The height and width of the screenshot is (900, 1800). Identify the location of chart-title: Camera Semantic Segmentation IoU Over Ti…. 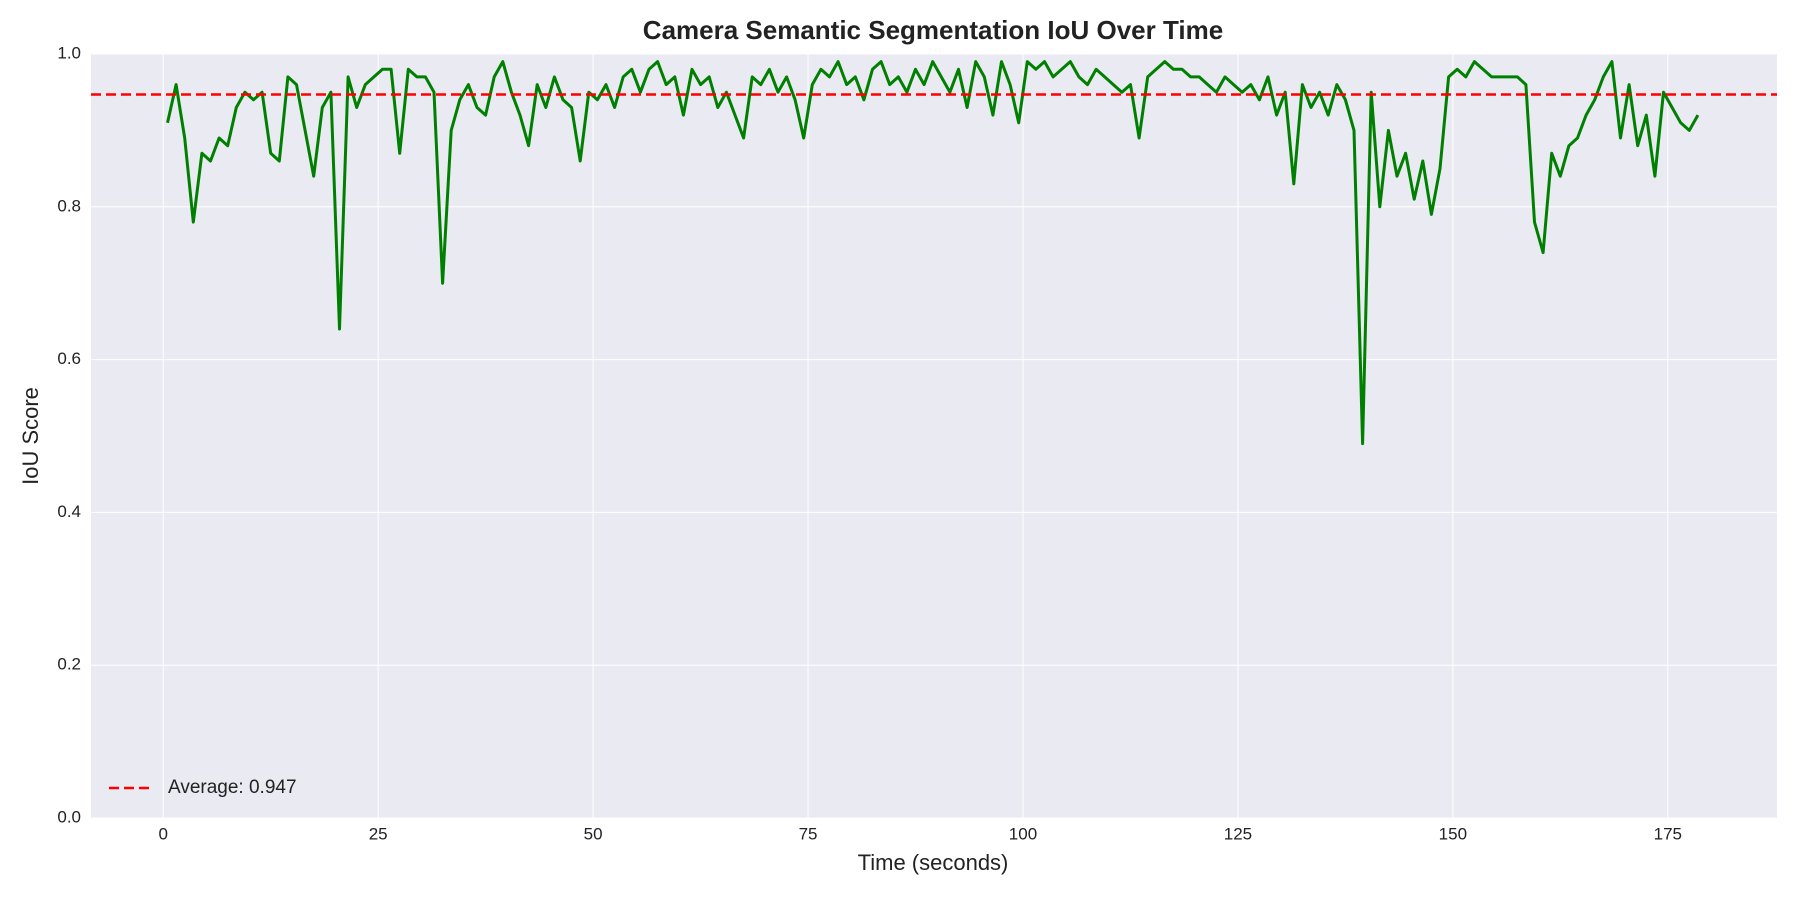
(933, 30).